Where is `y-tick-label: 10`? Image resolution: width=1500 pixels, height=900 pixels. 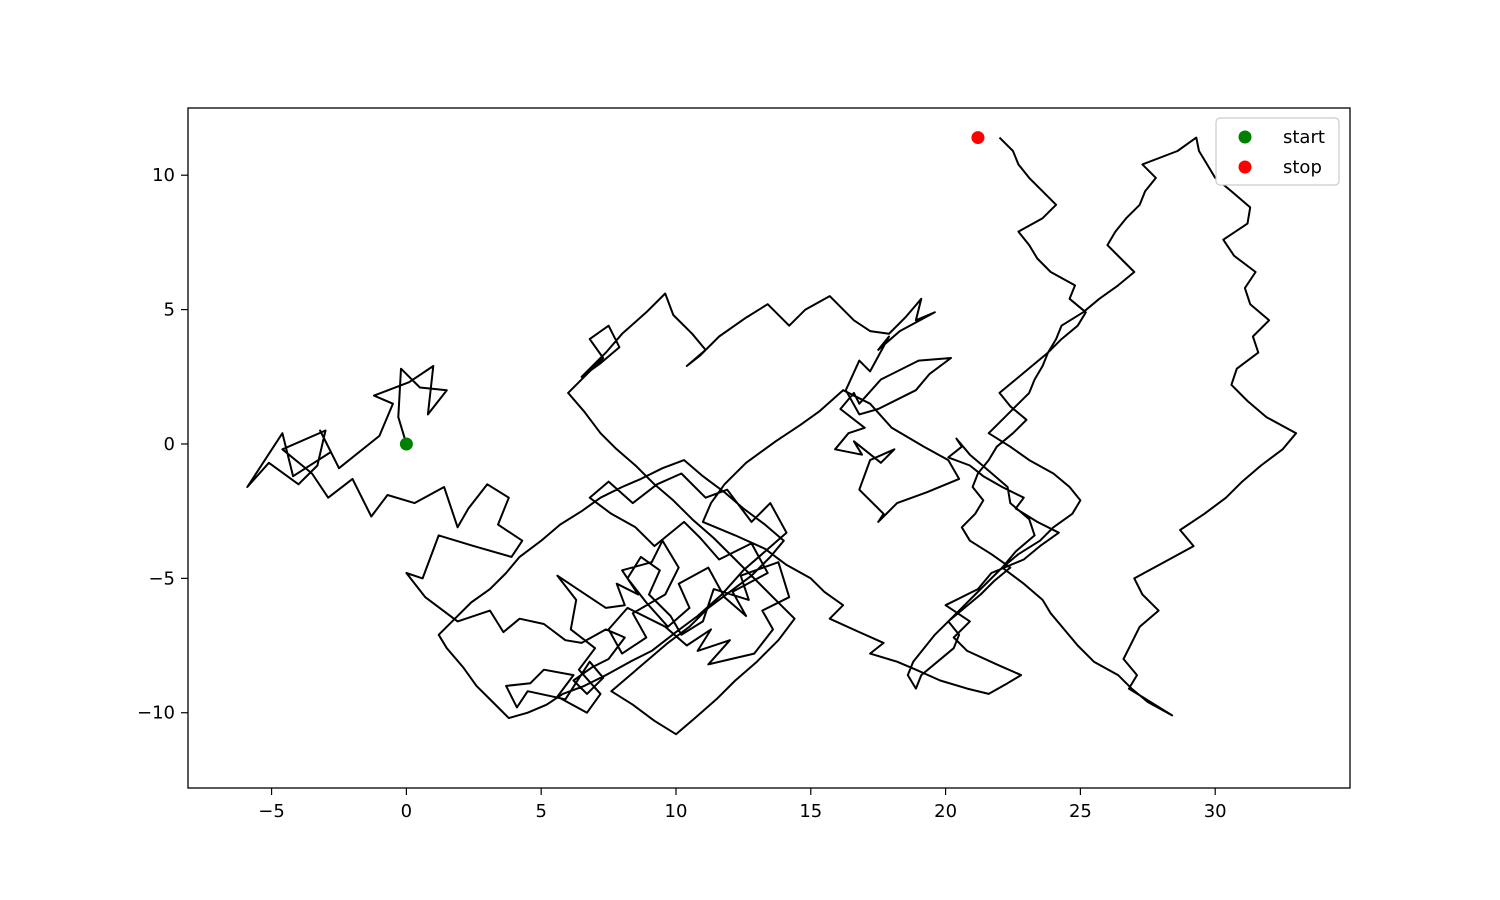
y-tick-label: 10 is located at coordinates (163, 175).